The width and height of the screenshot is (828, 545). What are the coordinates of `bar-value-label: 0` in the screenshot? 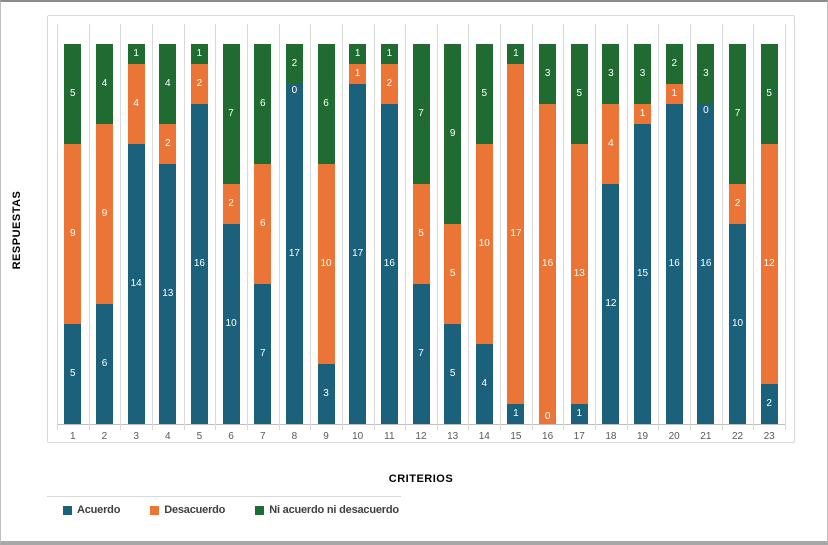 It's located at (547, 416).